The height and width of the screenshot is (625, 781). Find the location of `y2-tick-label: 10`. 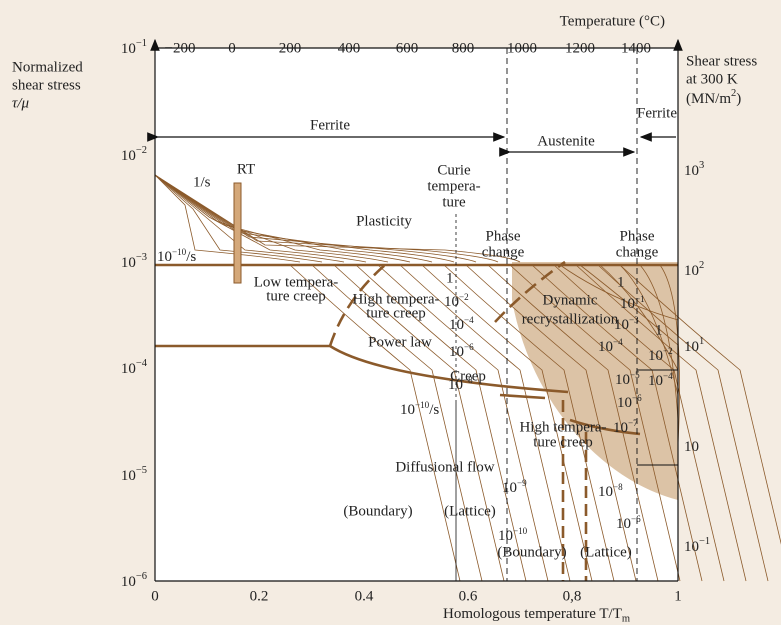

y2-tick-label: 10 is located at coordinates (691, 447).